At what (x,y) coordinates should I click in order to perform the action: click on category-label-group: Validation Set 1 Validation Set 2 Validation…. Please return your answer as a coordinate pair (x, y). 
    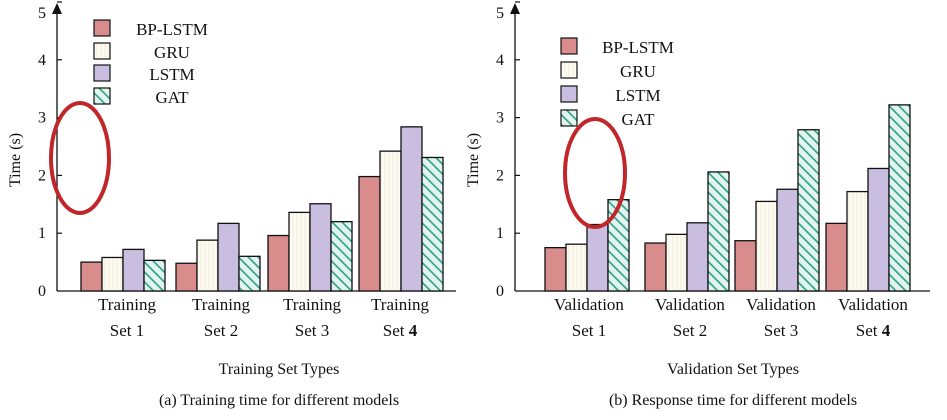
    Looking at the image, I should click on (731, 317).